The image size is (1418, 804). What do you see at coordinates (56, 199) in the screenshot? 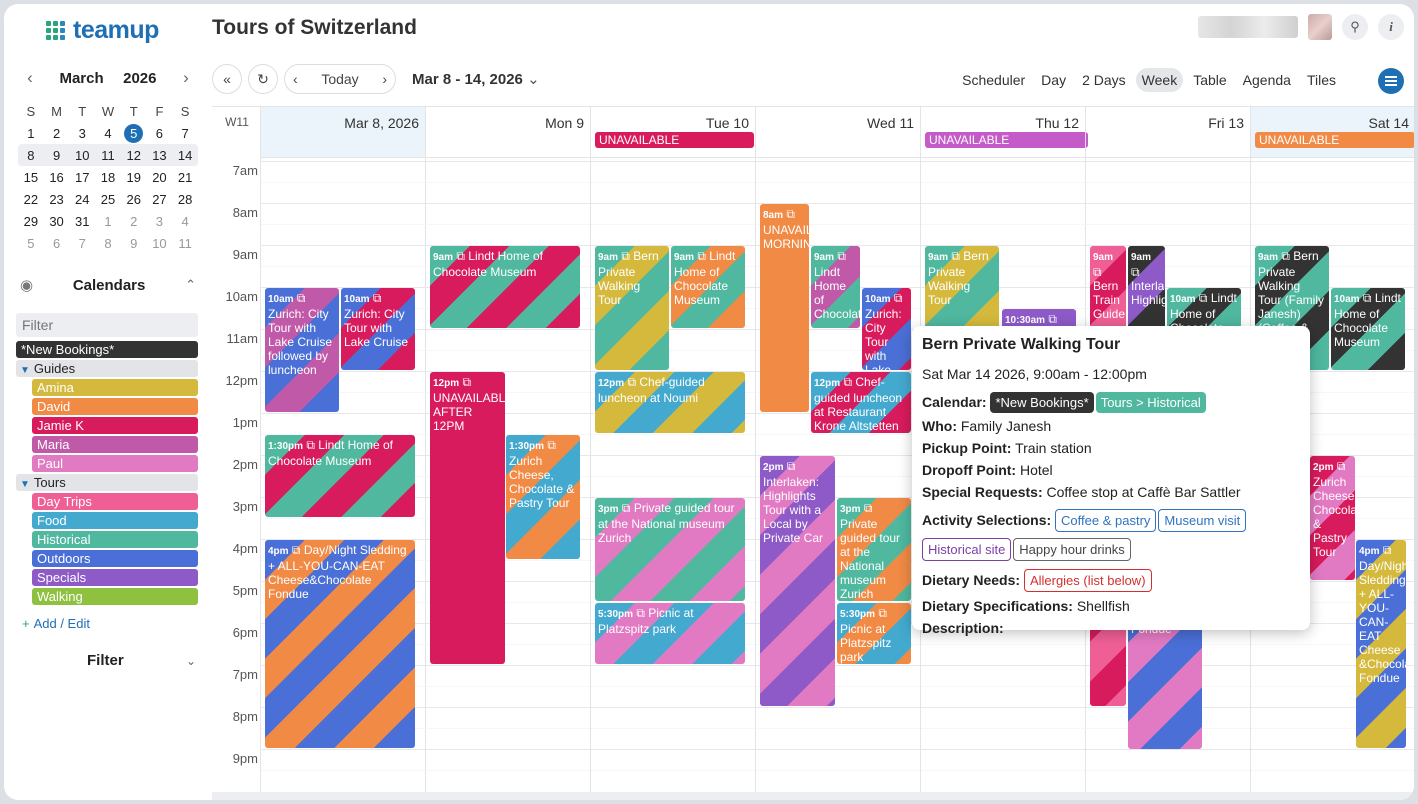
I see `mini-cal-day: 23` at bounding box center [56, 199].